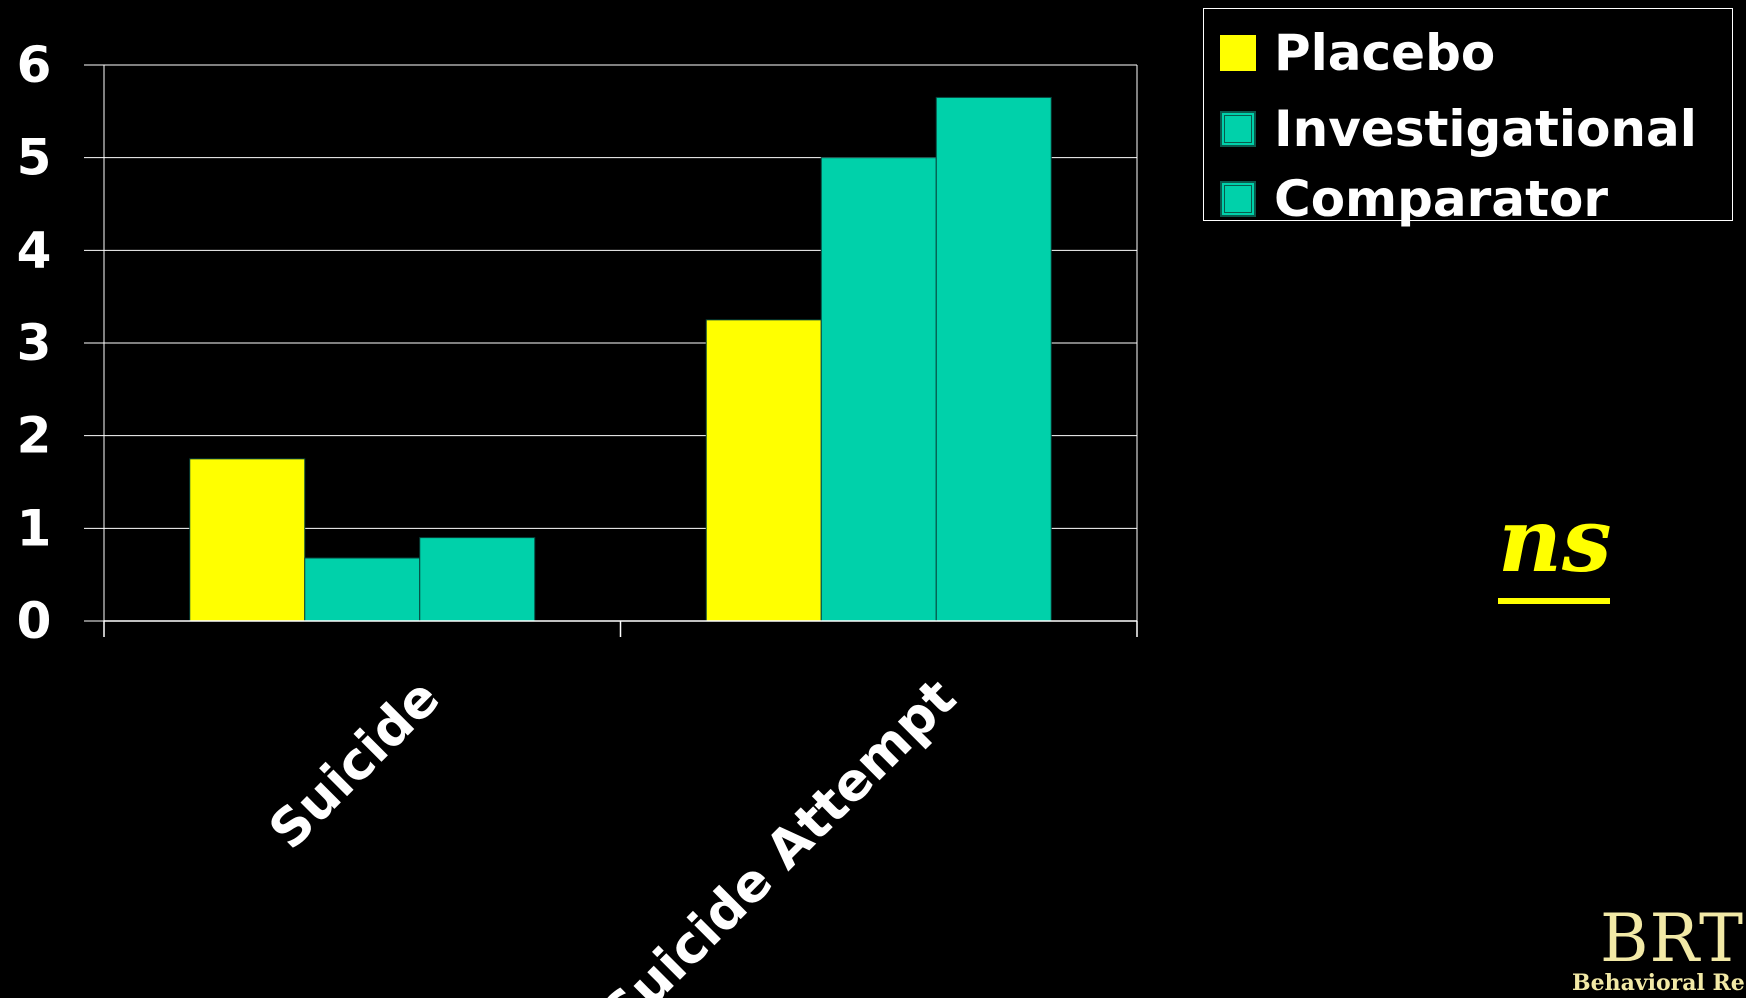 This screenshot has width=1746, height=998. What do you see at coordinates (993, 359) in the screenshot?
I see `bar-comparator-suicide-attempt` at bounding box center [993, 359].